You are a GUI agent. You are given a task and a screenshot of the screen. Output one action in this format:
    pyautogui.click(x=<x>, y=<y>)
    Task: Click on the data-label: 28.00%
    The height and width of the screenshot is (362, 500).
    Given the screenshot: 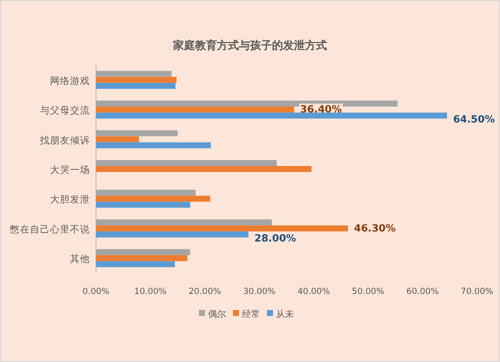 What is the action you would take?
    pyautogui.click(x=275, y=238)
    